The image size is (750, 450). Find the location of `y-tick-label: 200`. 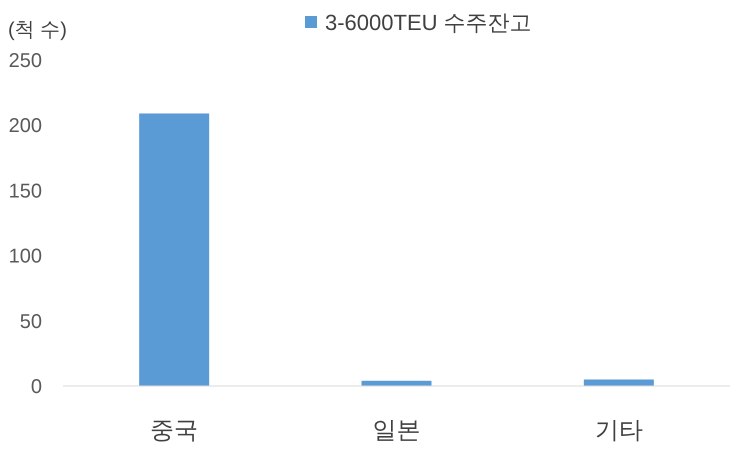

y-tick-label: 200 is located at coordinates (25, 126).